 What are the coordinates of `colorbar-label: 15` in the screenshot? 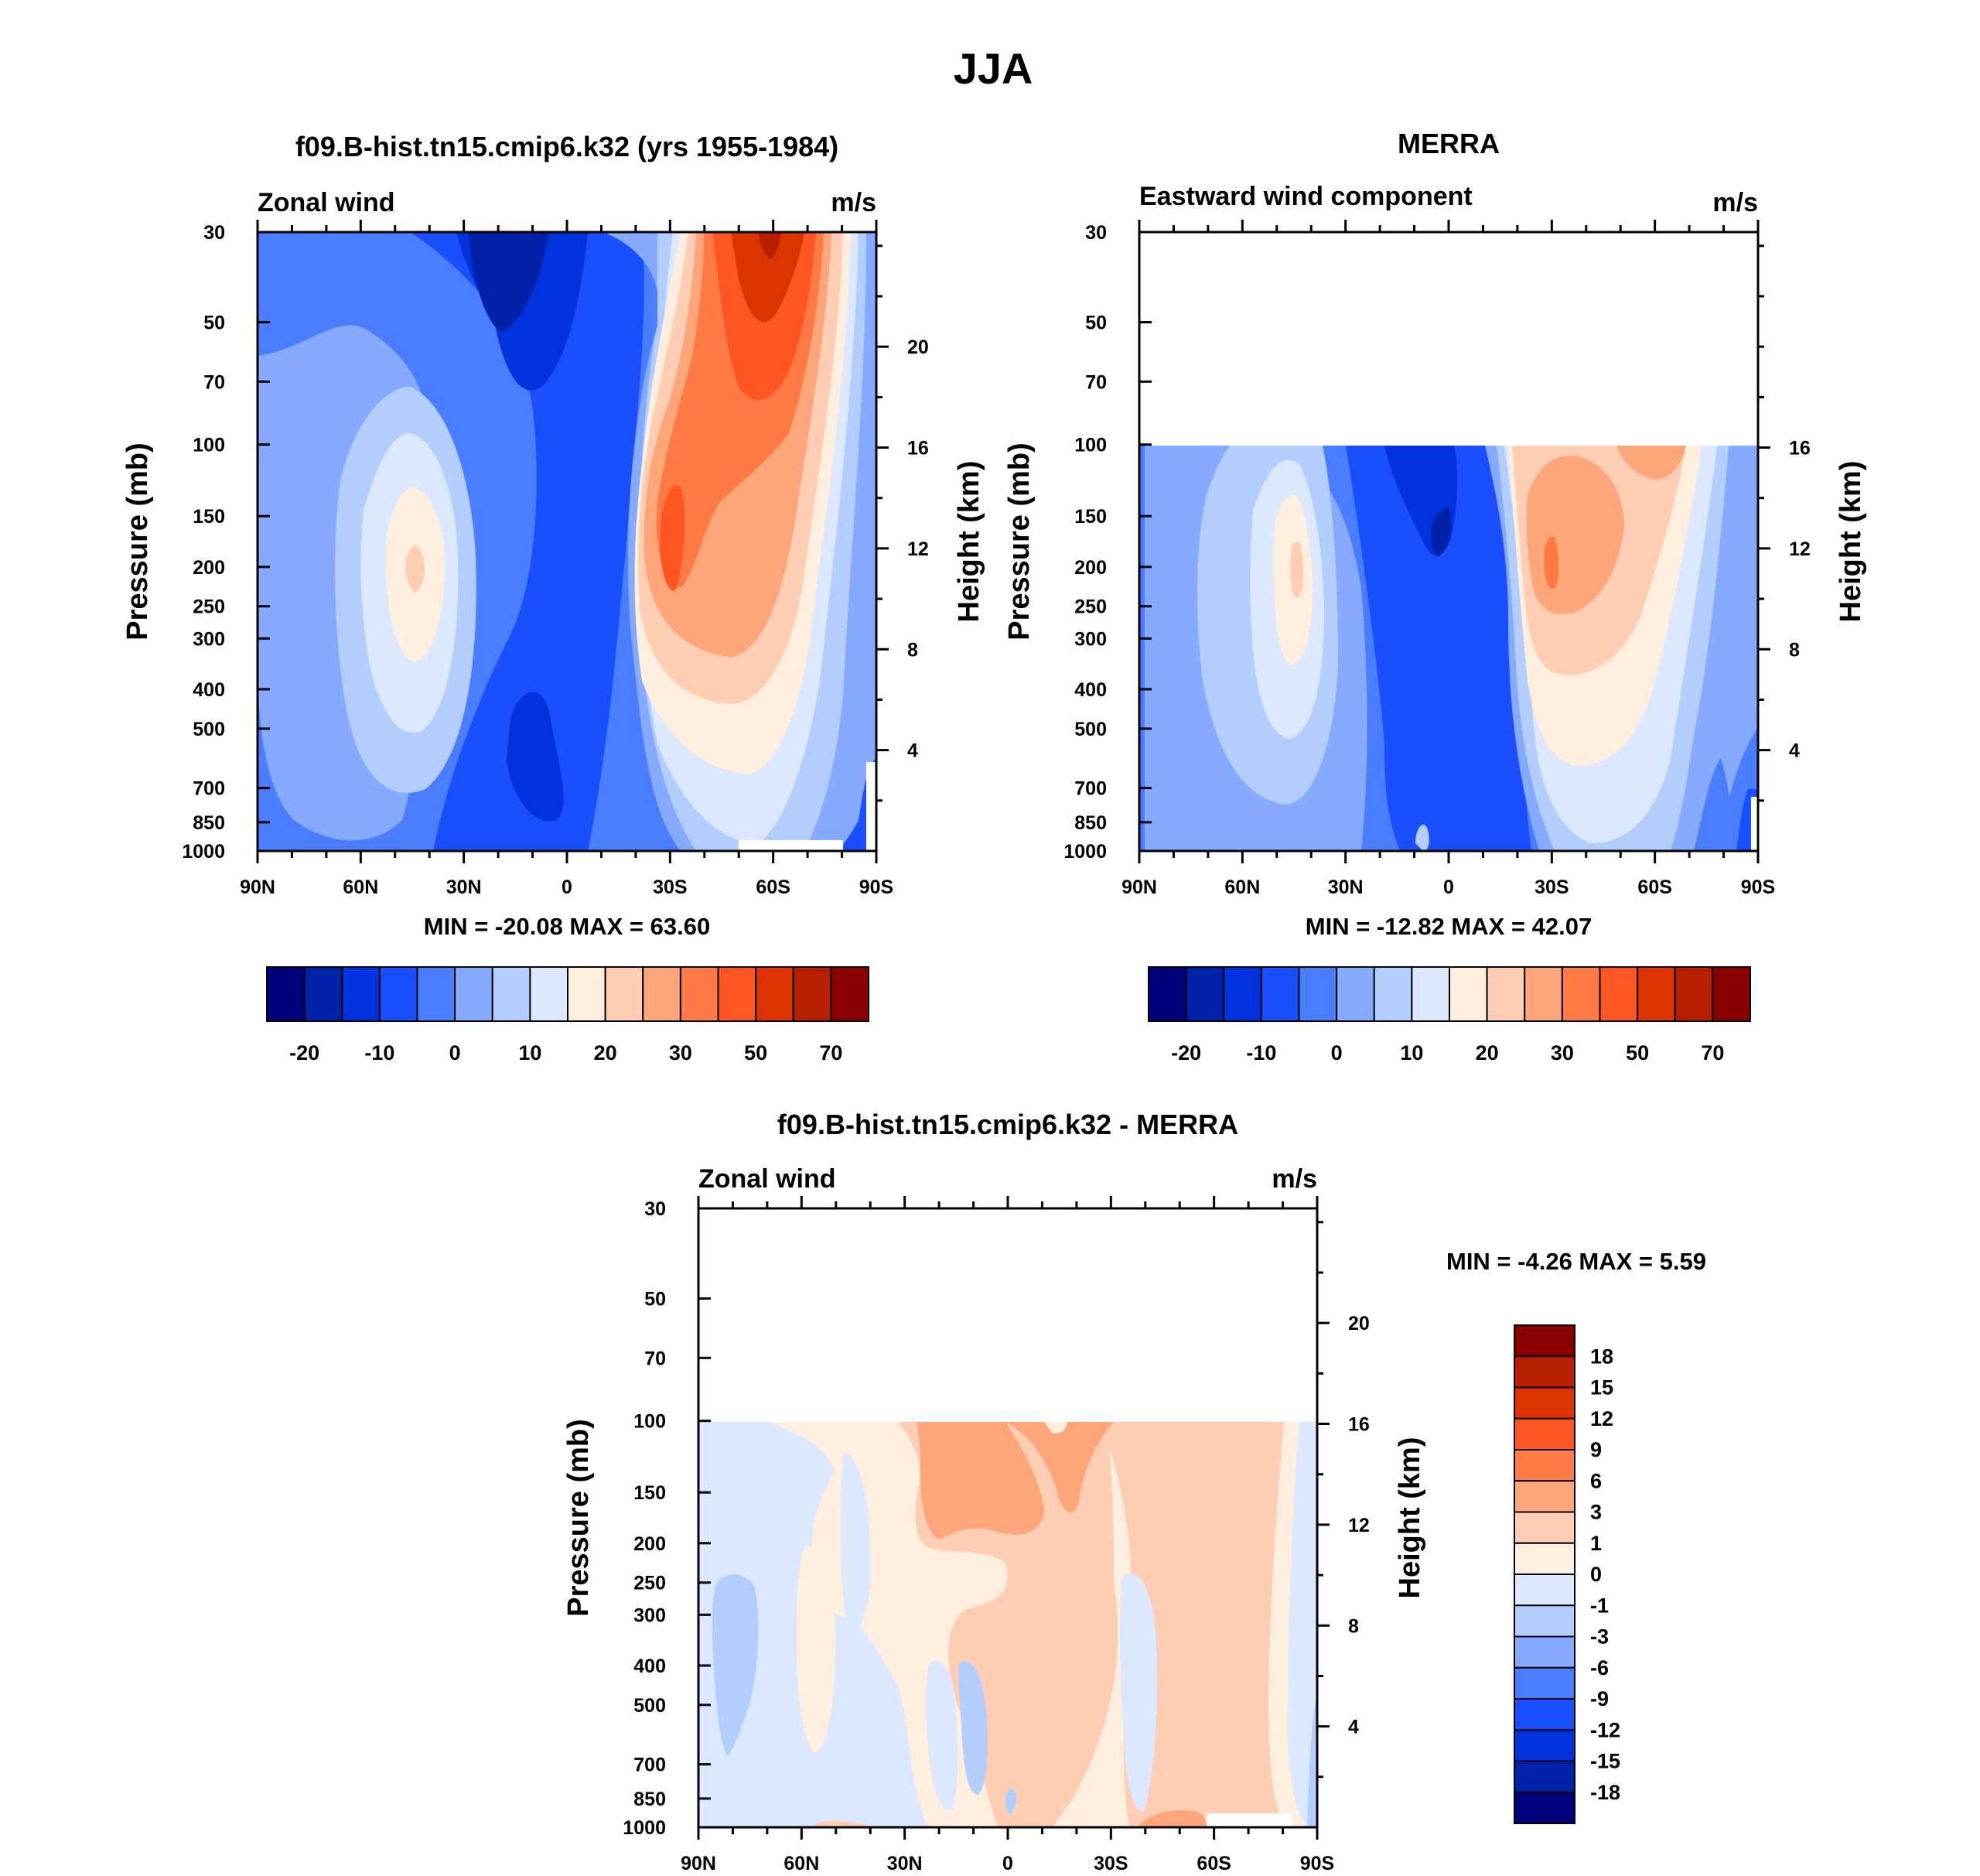 It's located at (1602, 1387).